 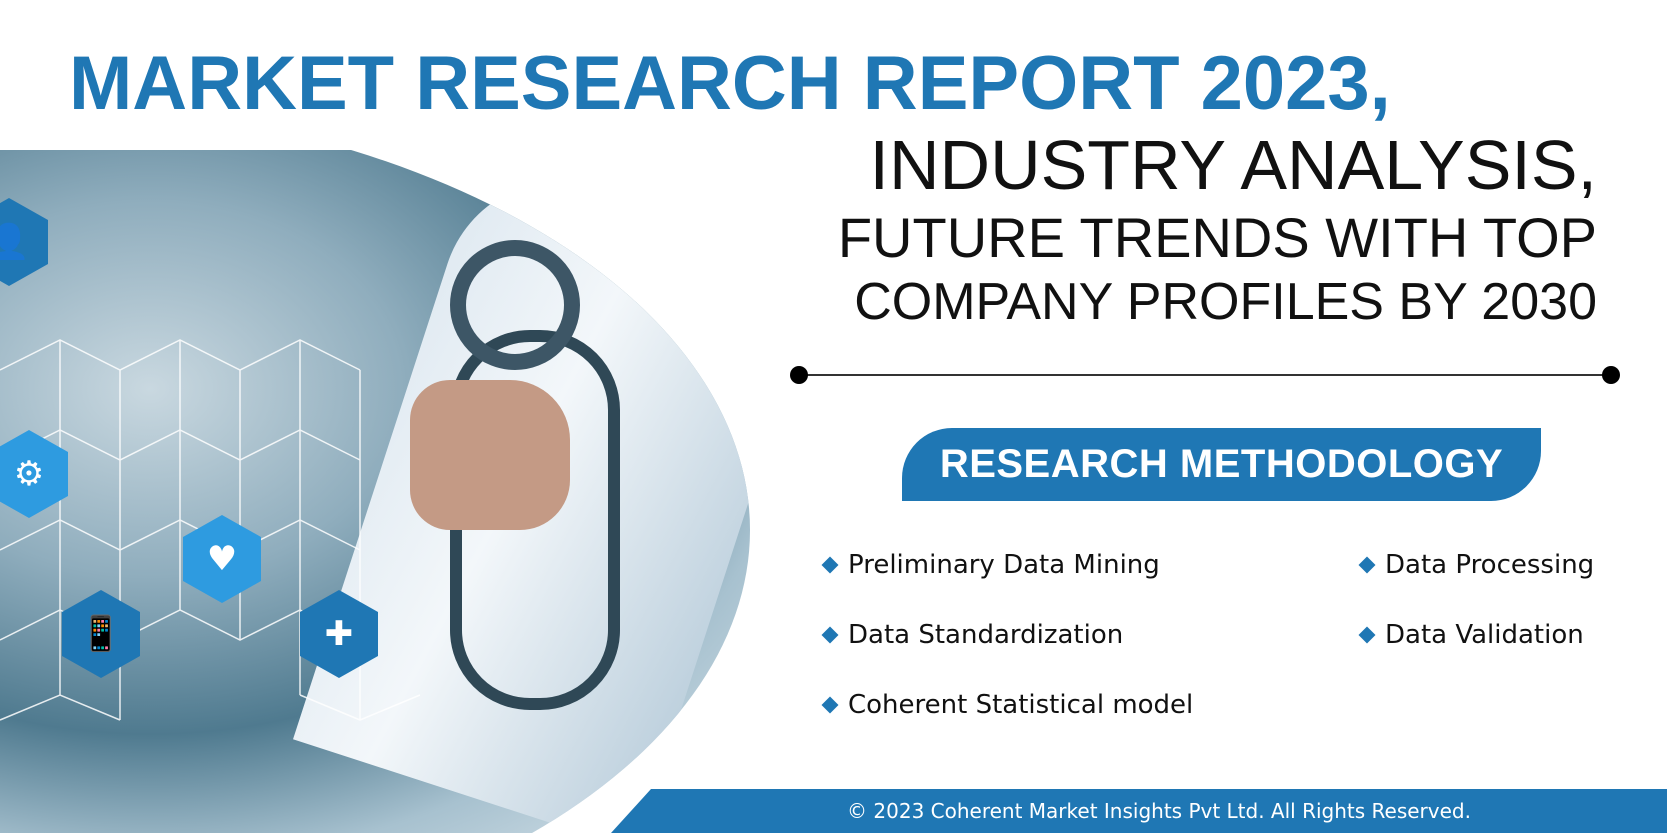 I want to click on hexagon-network, so click(x=210, y=530).